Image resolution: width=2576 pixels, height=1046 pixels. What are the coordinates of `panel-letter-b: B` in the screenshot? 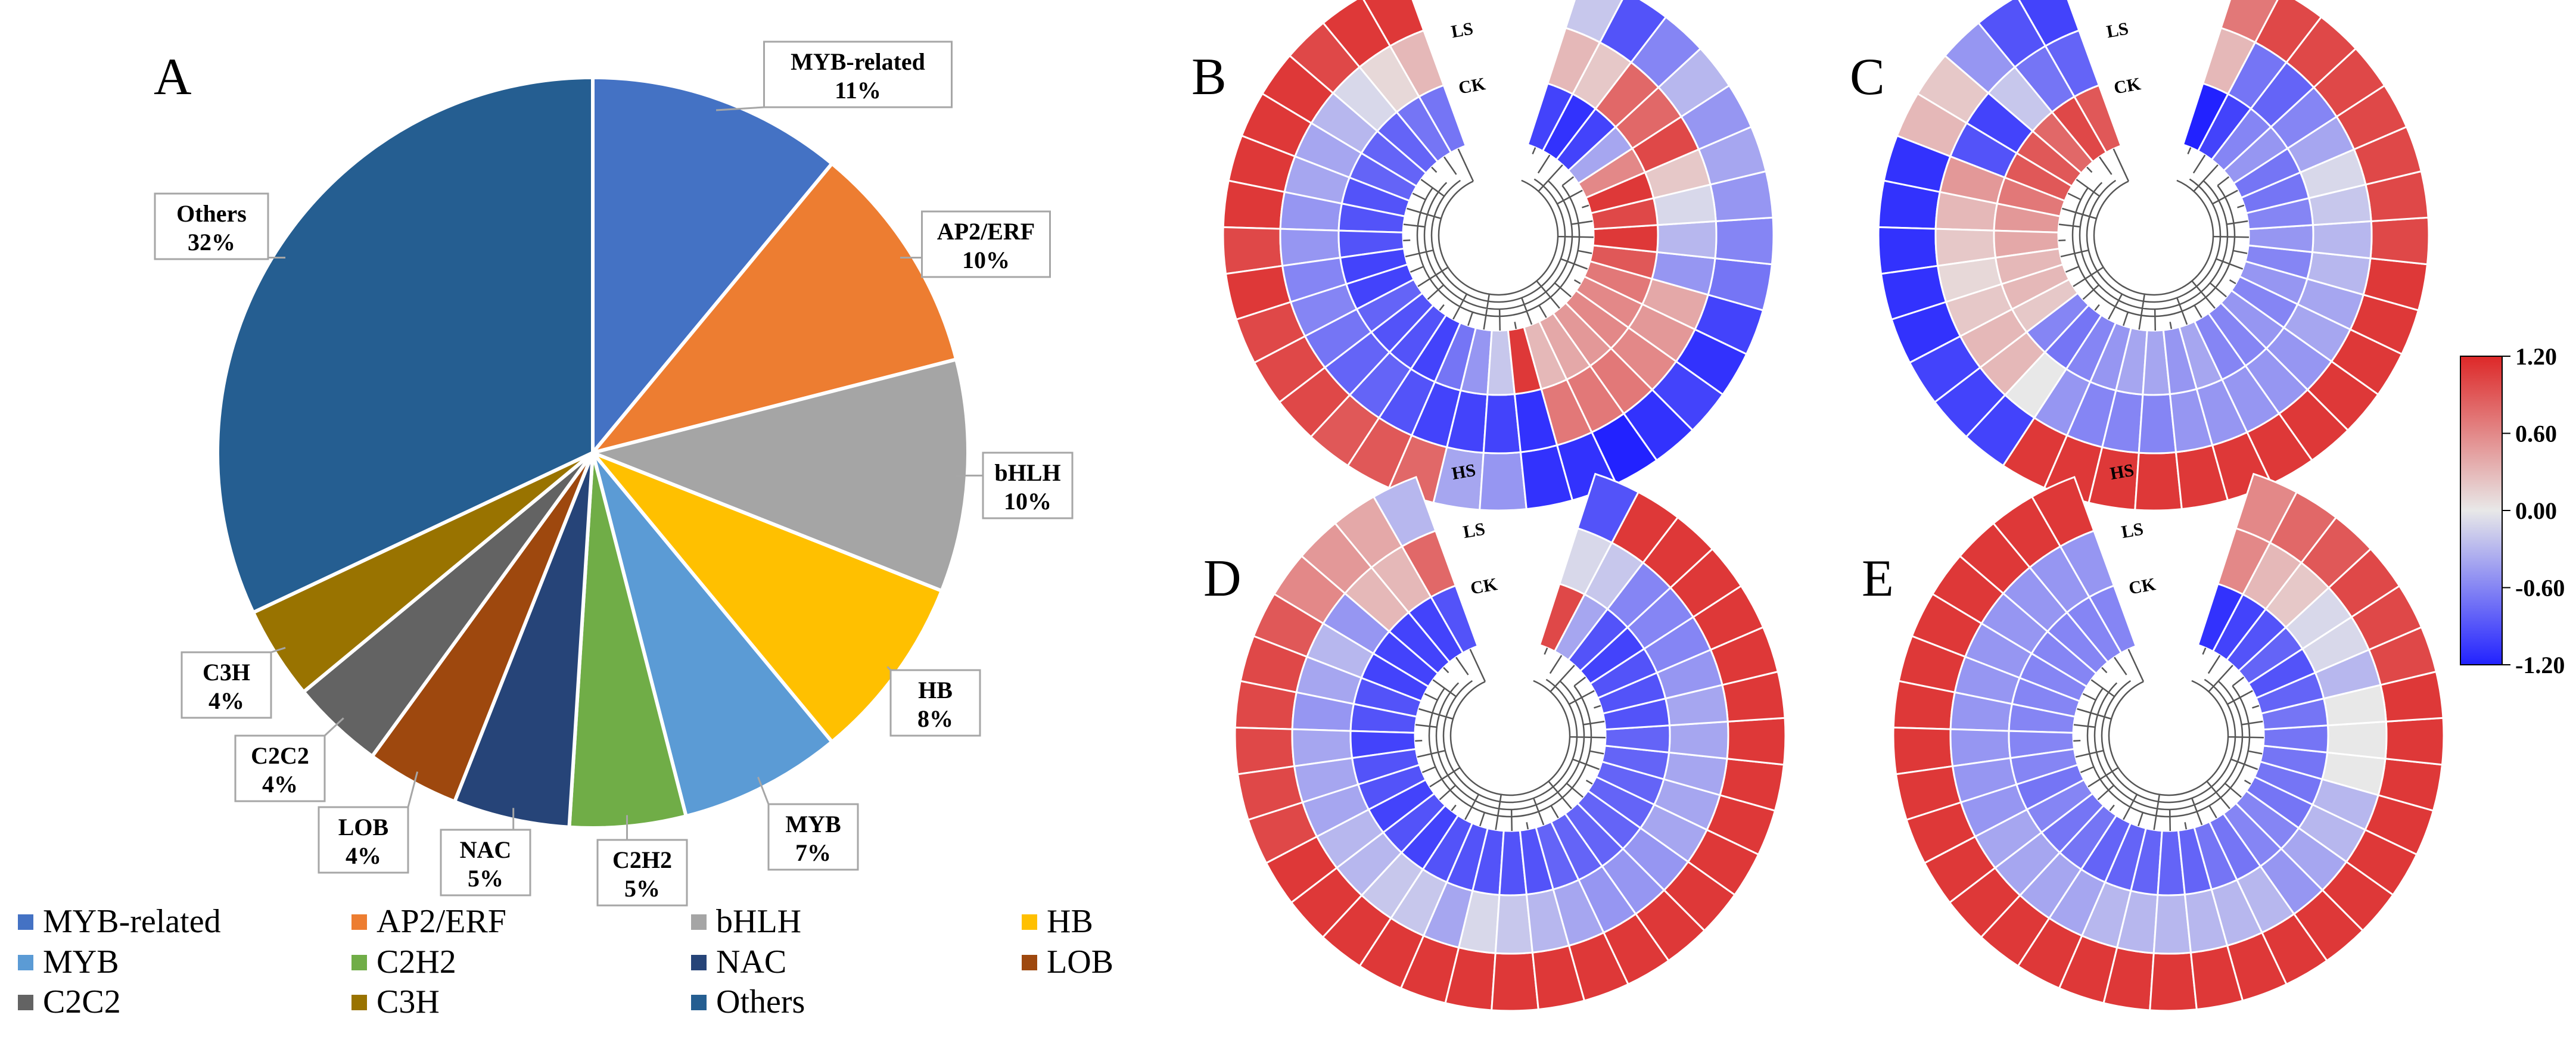 It's located at (1209, 77).